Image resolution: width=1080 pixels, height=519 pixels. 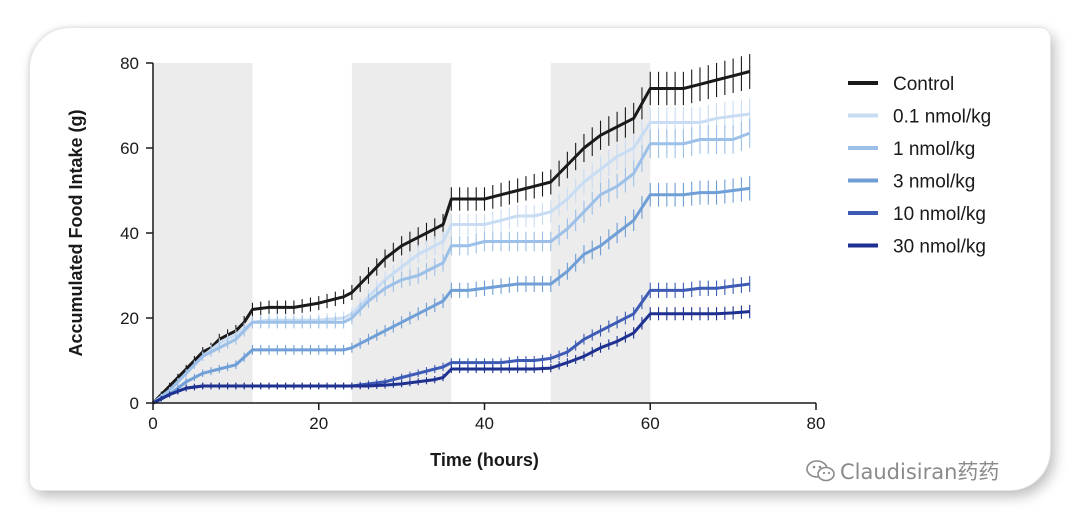 What do you see at coordinates (920, 472) in the screenshot?
I see `watermark-text: Claudisiran药药` at bounding box center [920, 472].